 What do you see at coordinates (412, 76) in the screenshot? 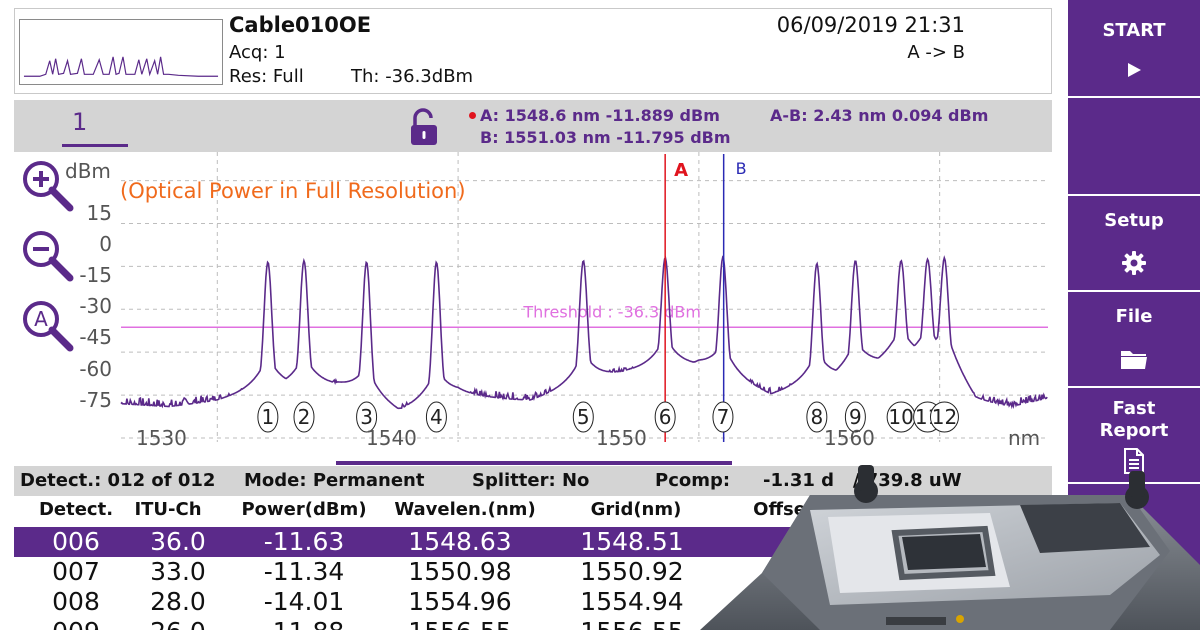
I see `threshold-value: Th: -36.3dBm` at bounding box center [412, 76].